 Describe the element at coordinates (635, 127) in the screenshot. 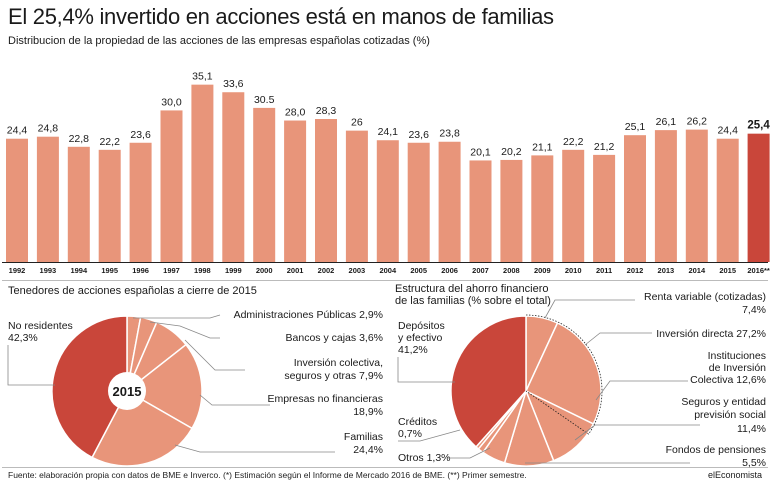

I see `bar-value-label: 25,1` at that location.